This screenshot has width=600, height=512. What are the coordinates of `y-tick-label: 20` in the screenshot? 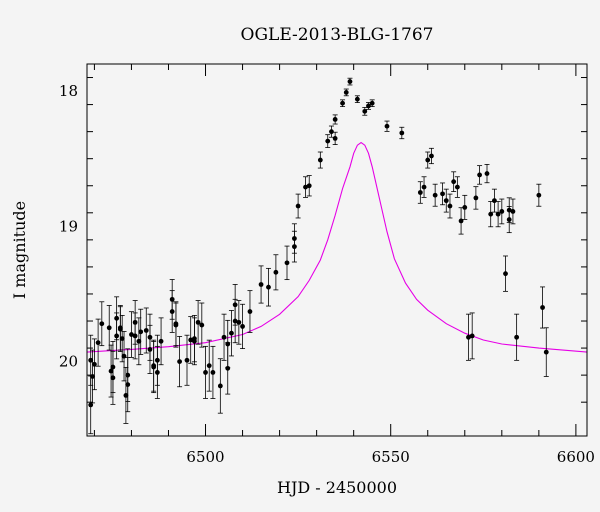 It's located at (68, 362).